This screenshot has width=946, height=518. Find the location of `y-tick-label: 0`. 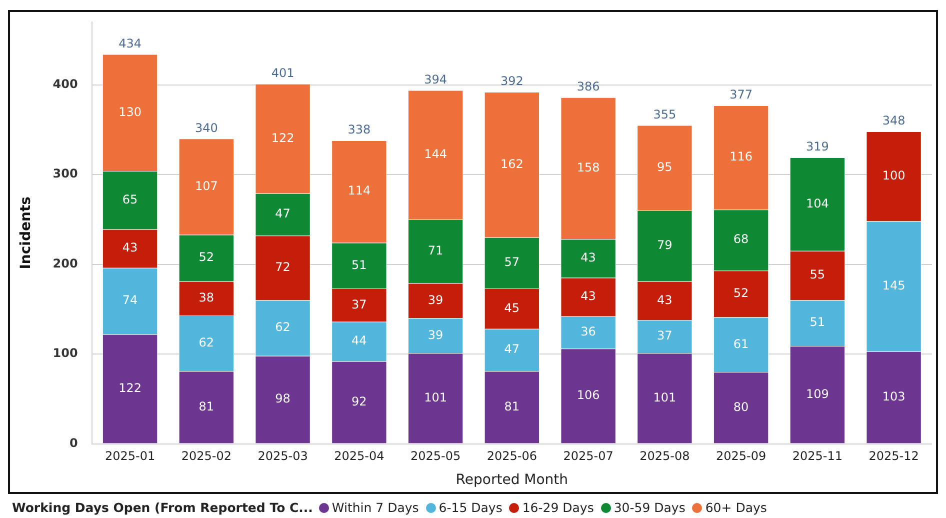

y-tick-label: 0 is located at coordinates (73, 443).